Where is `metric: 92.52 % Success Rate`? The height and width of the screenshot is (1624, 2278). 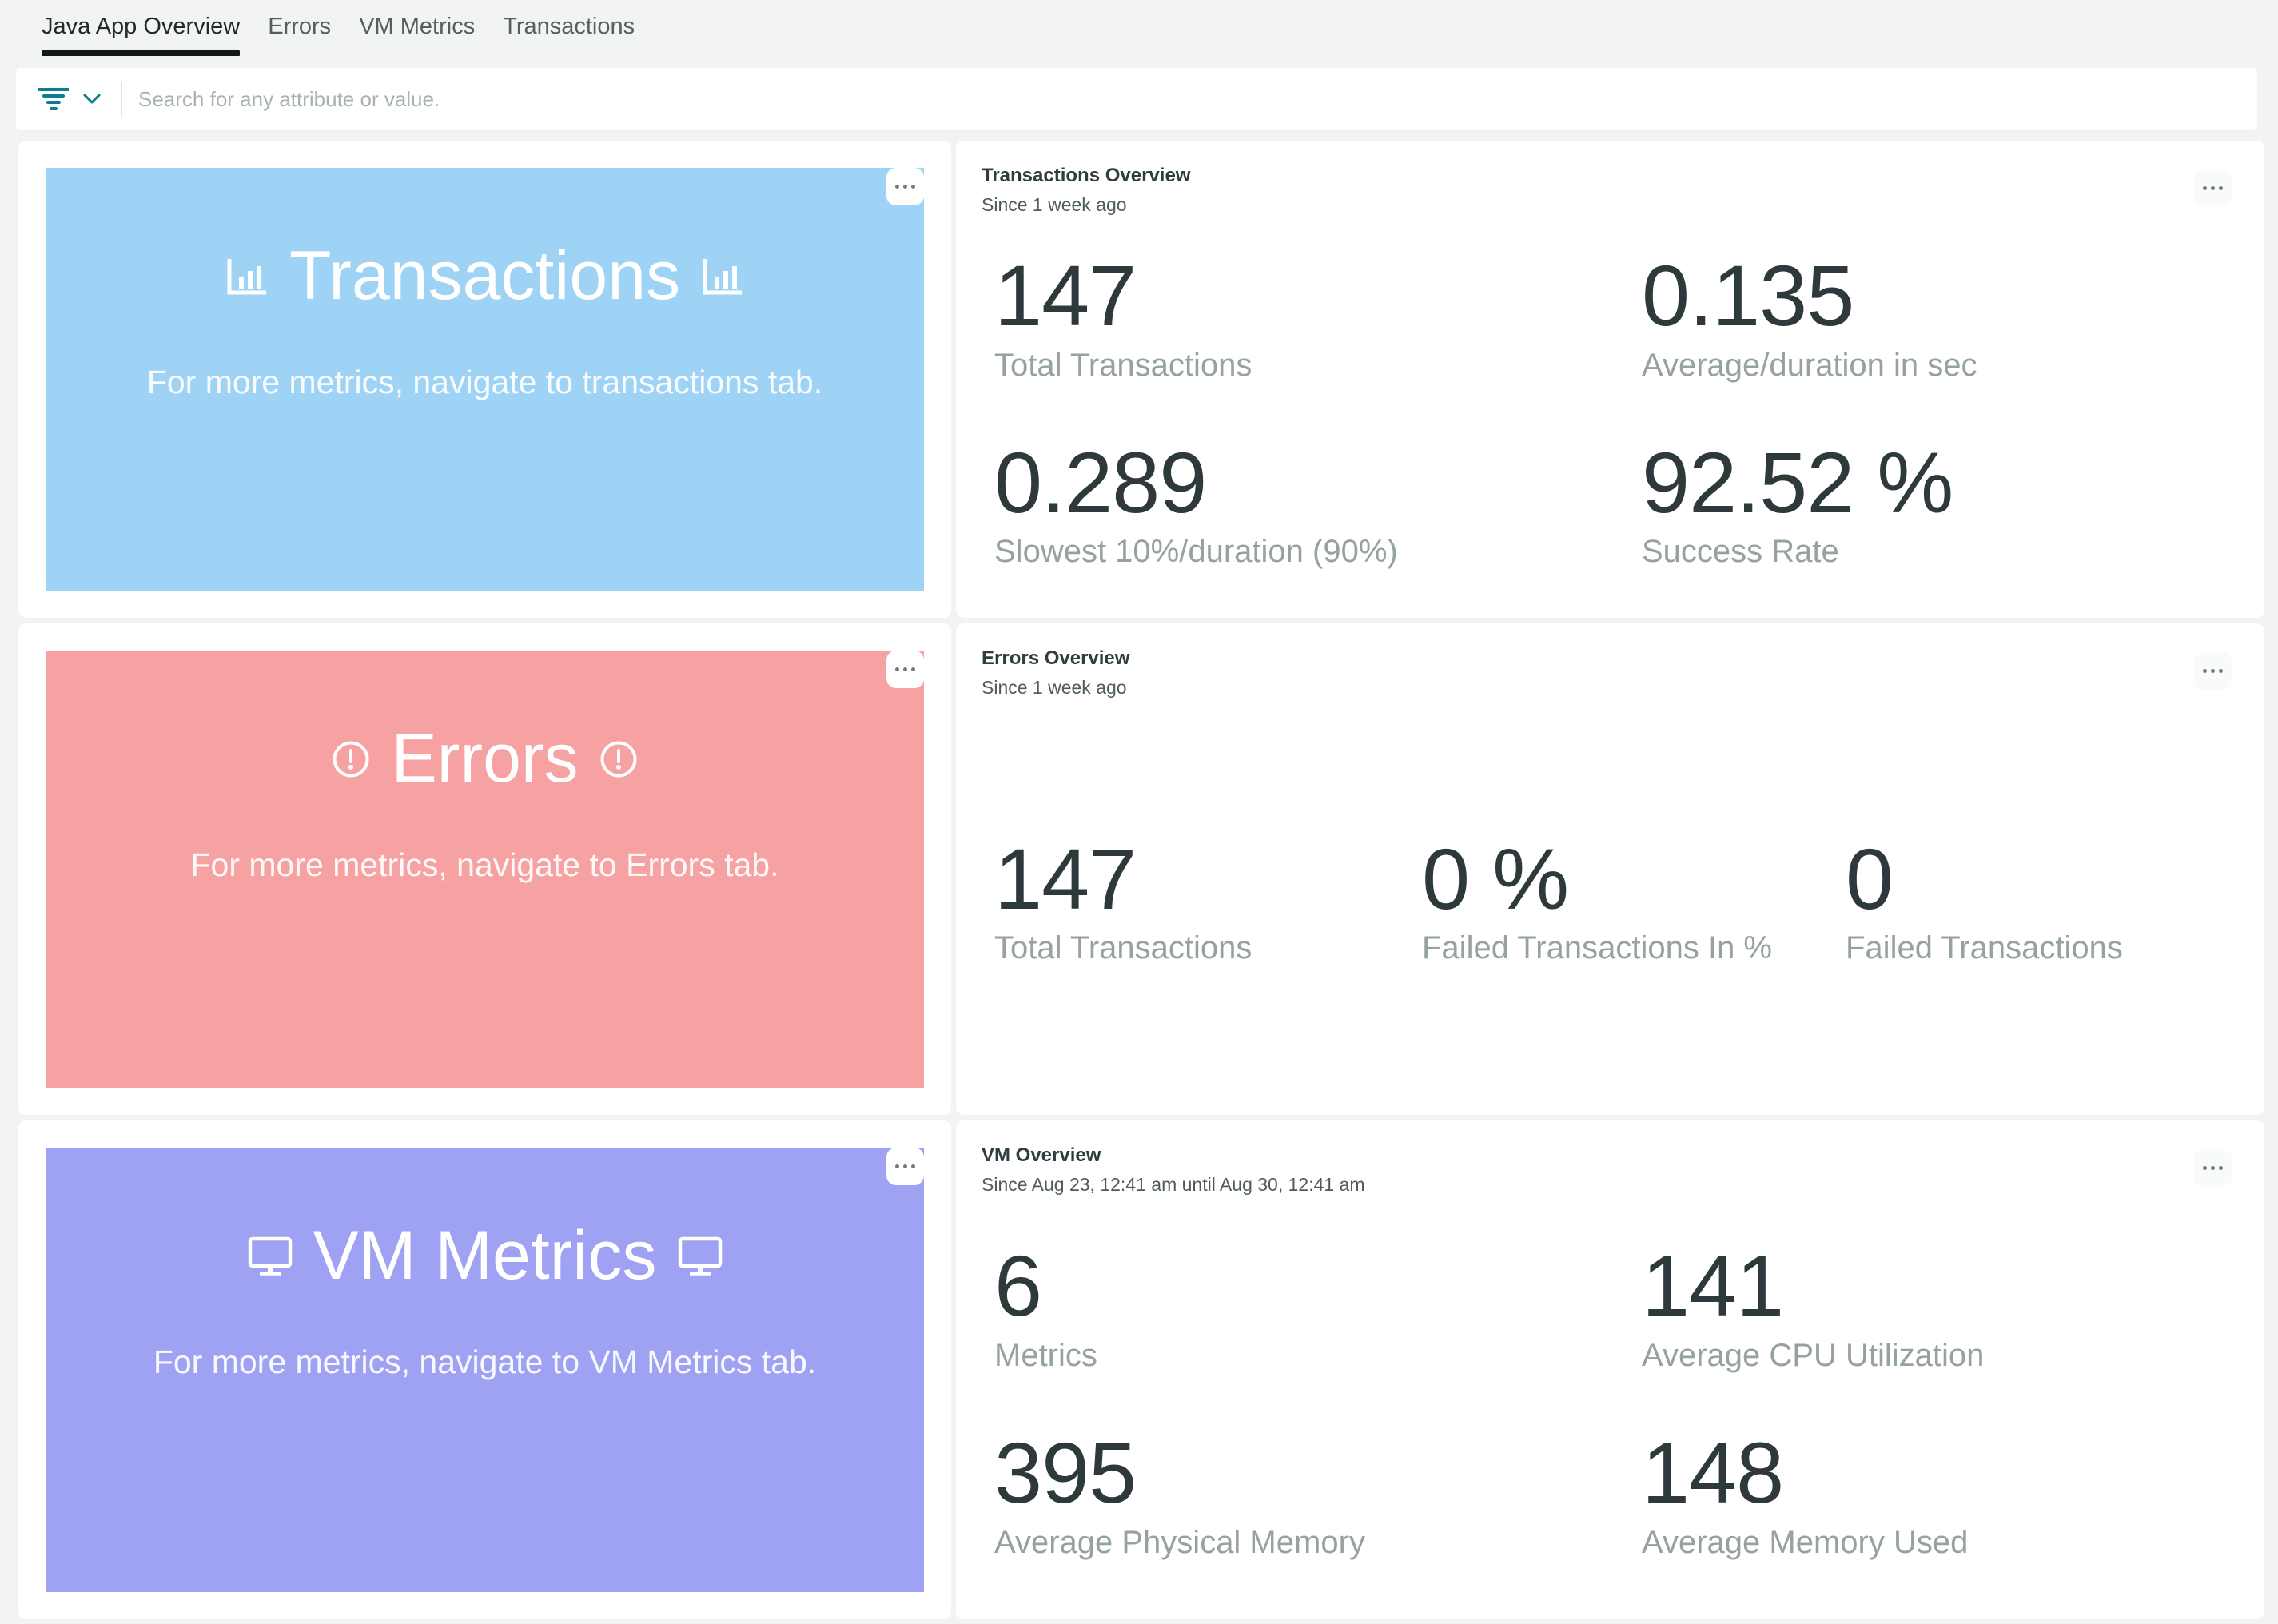
metric: 92.52 % Success Rate is located at coordinates (1940, 502).